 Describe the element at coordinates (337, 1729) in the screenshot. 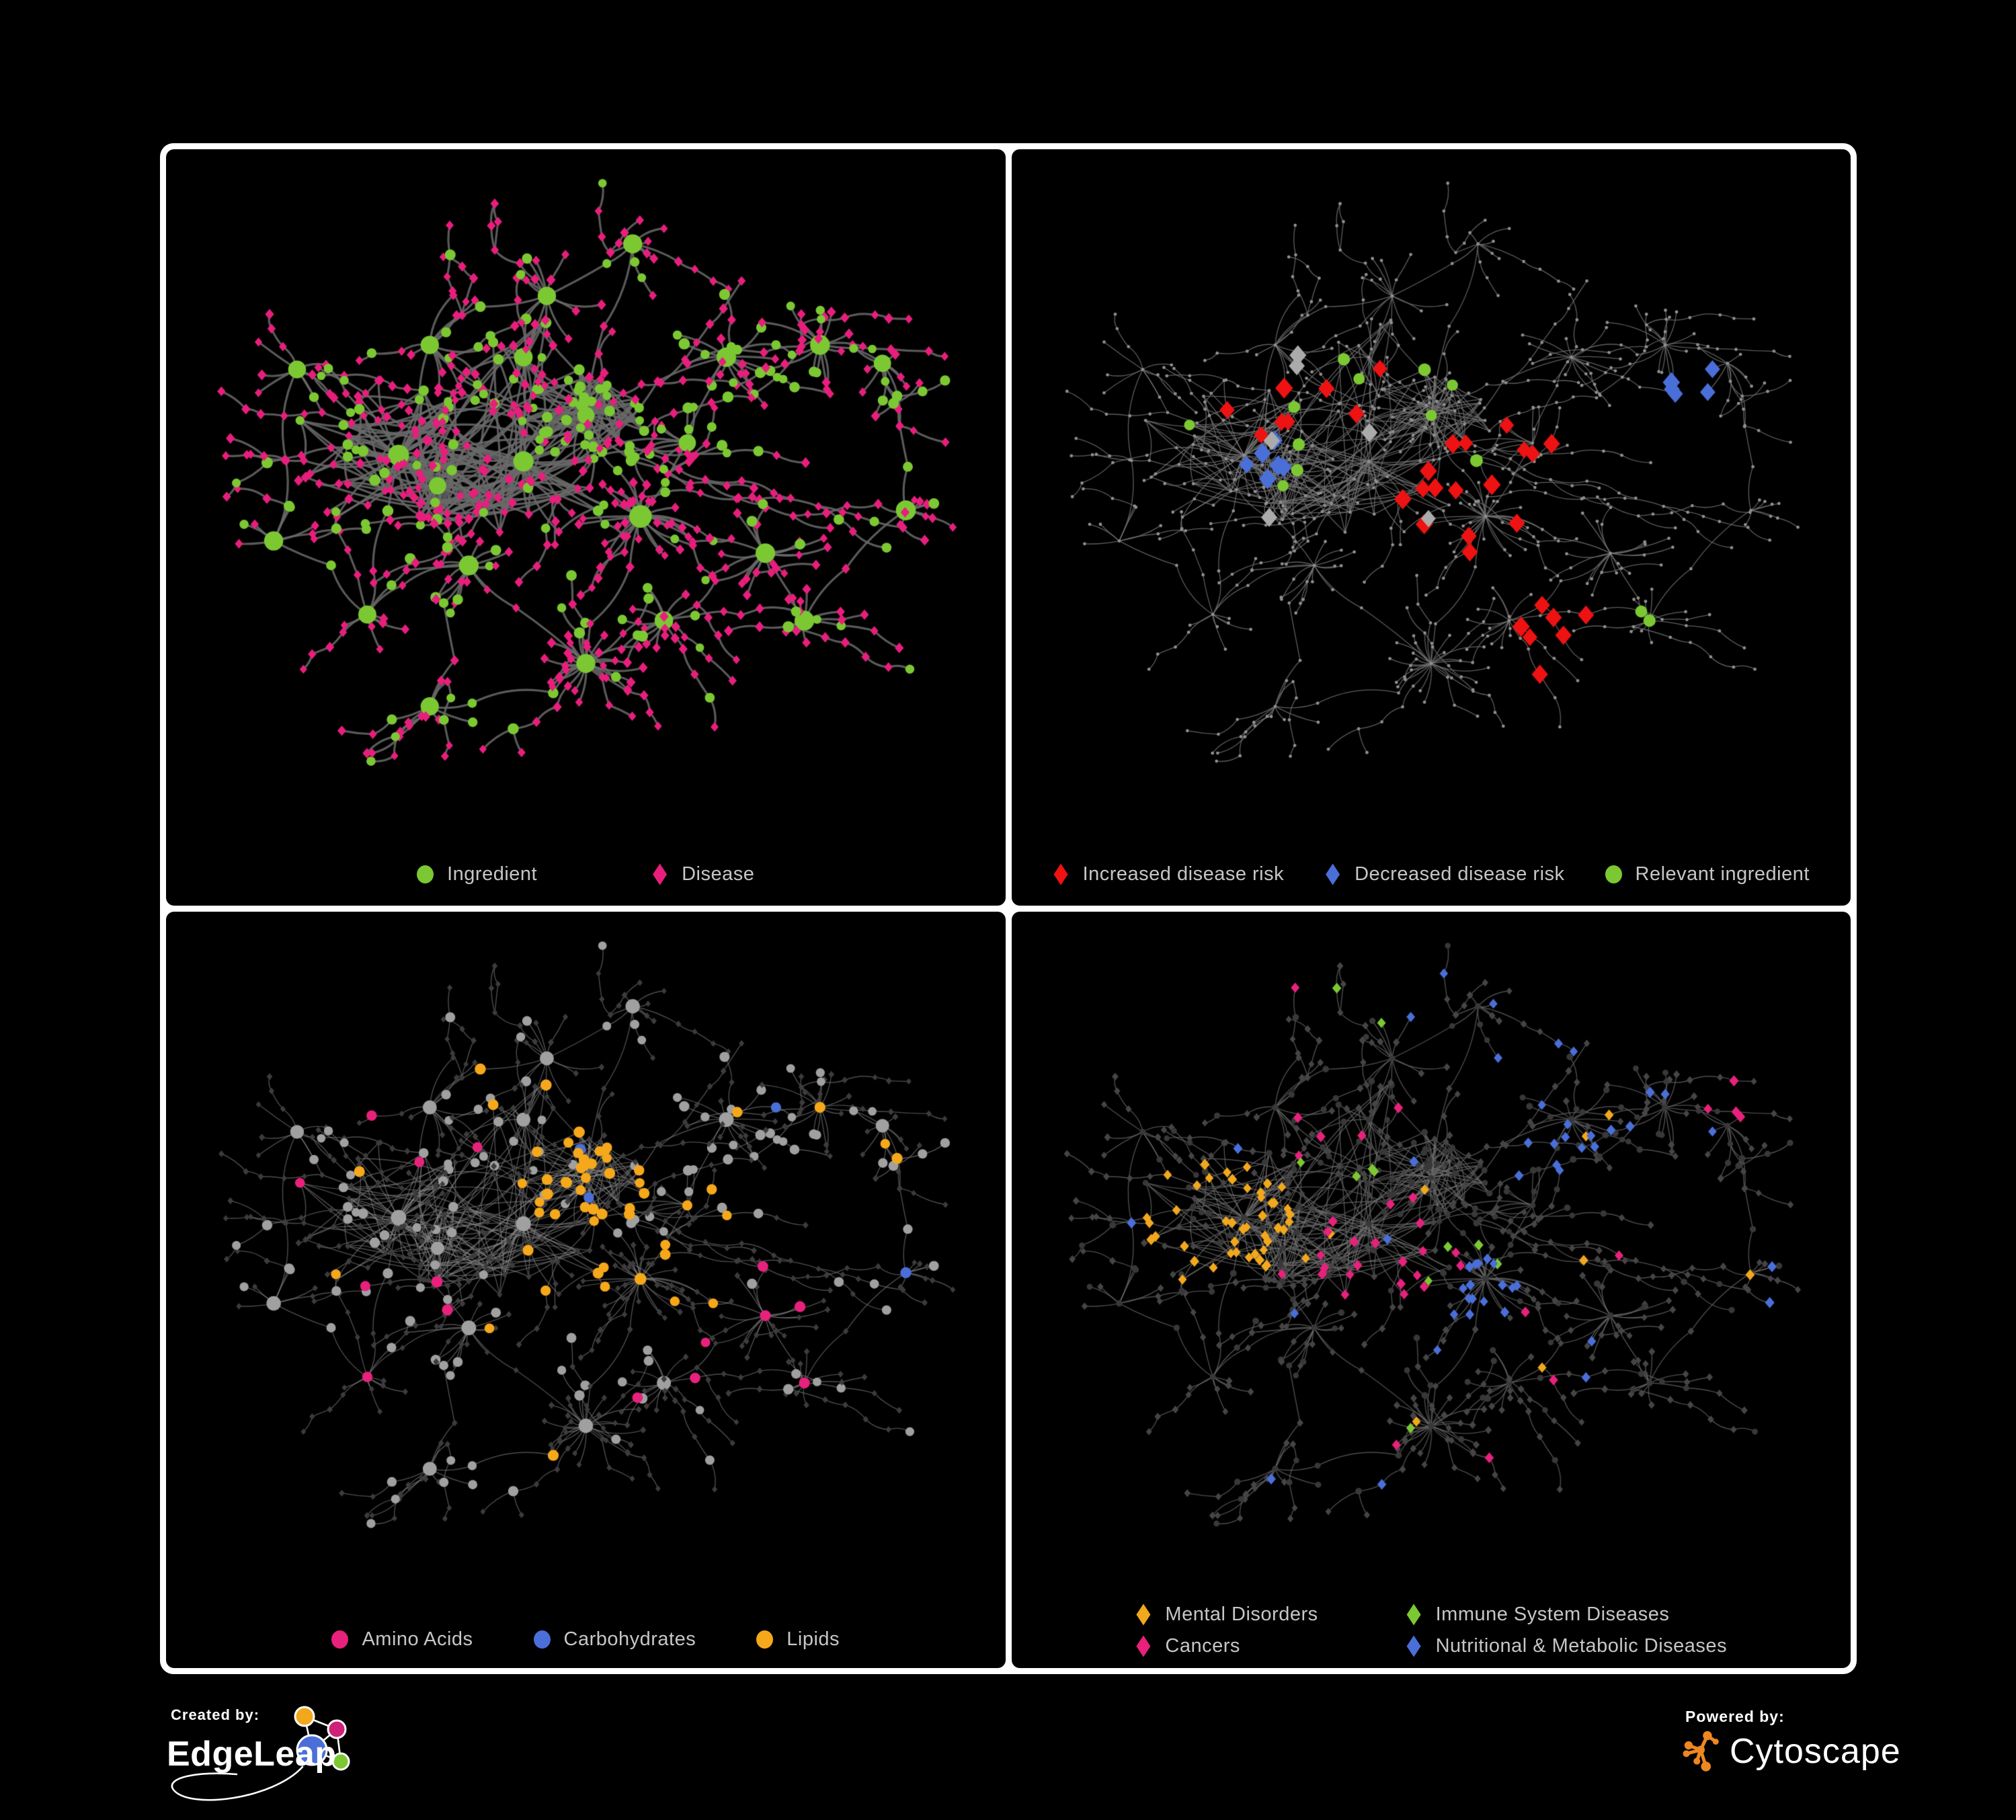

I see `edgeleap-magenta-node` at that location.